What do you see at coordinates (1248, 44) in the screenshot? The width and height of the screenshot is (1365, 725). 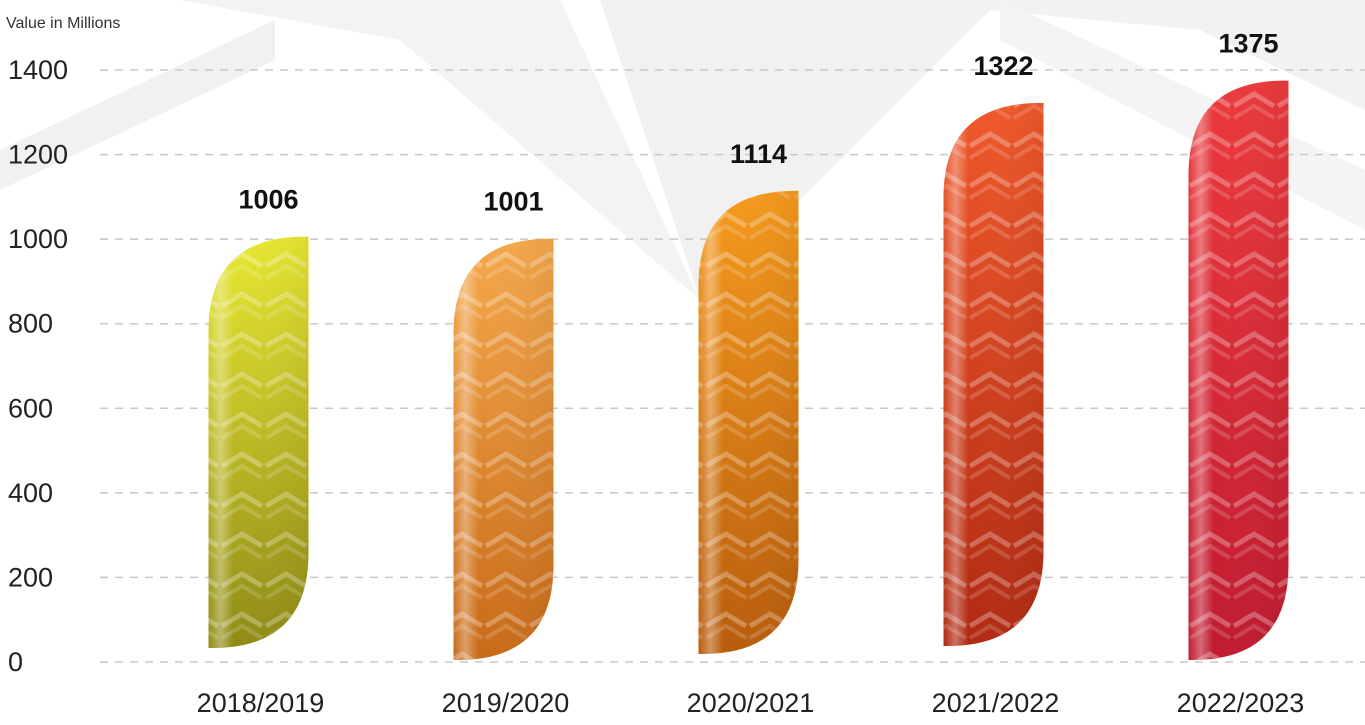 I see `data-label: 1375` at bounding box center [1248, 44].